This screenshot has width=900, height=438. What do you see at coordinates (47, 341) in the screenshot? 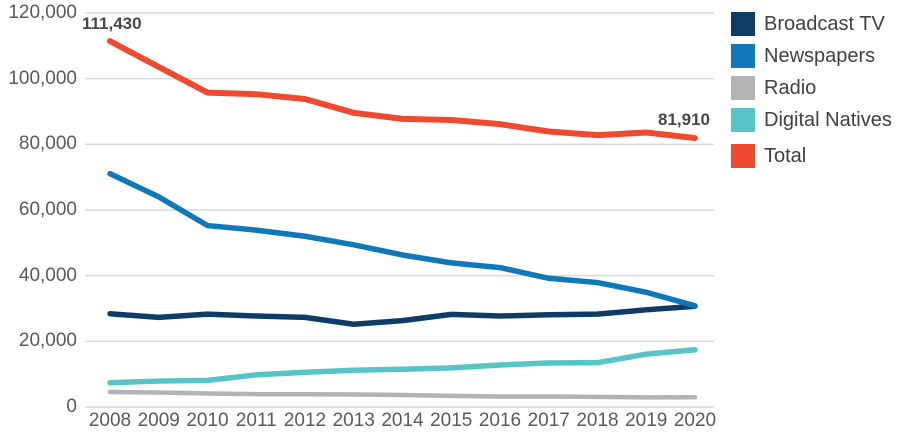
I see `y-axis-tick-label: 20,000` at bounding box center [47, 341].